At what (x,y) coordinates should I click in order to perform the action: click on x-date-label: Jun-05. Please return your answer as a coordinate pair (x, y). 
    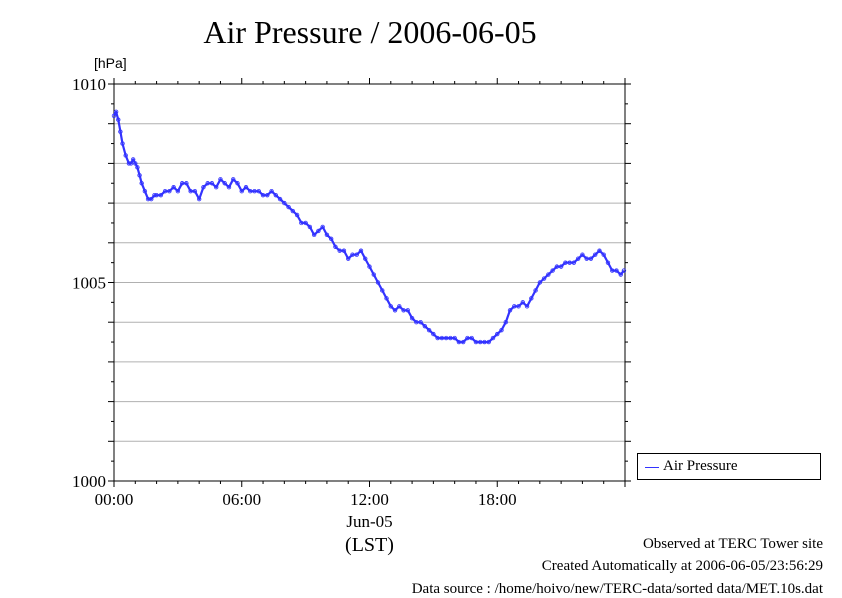
    Looking at the image, I should click on (369, 521).